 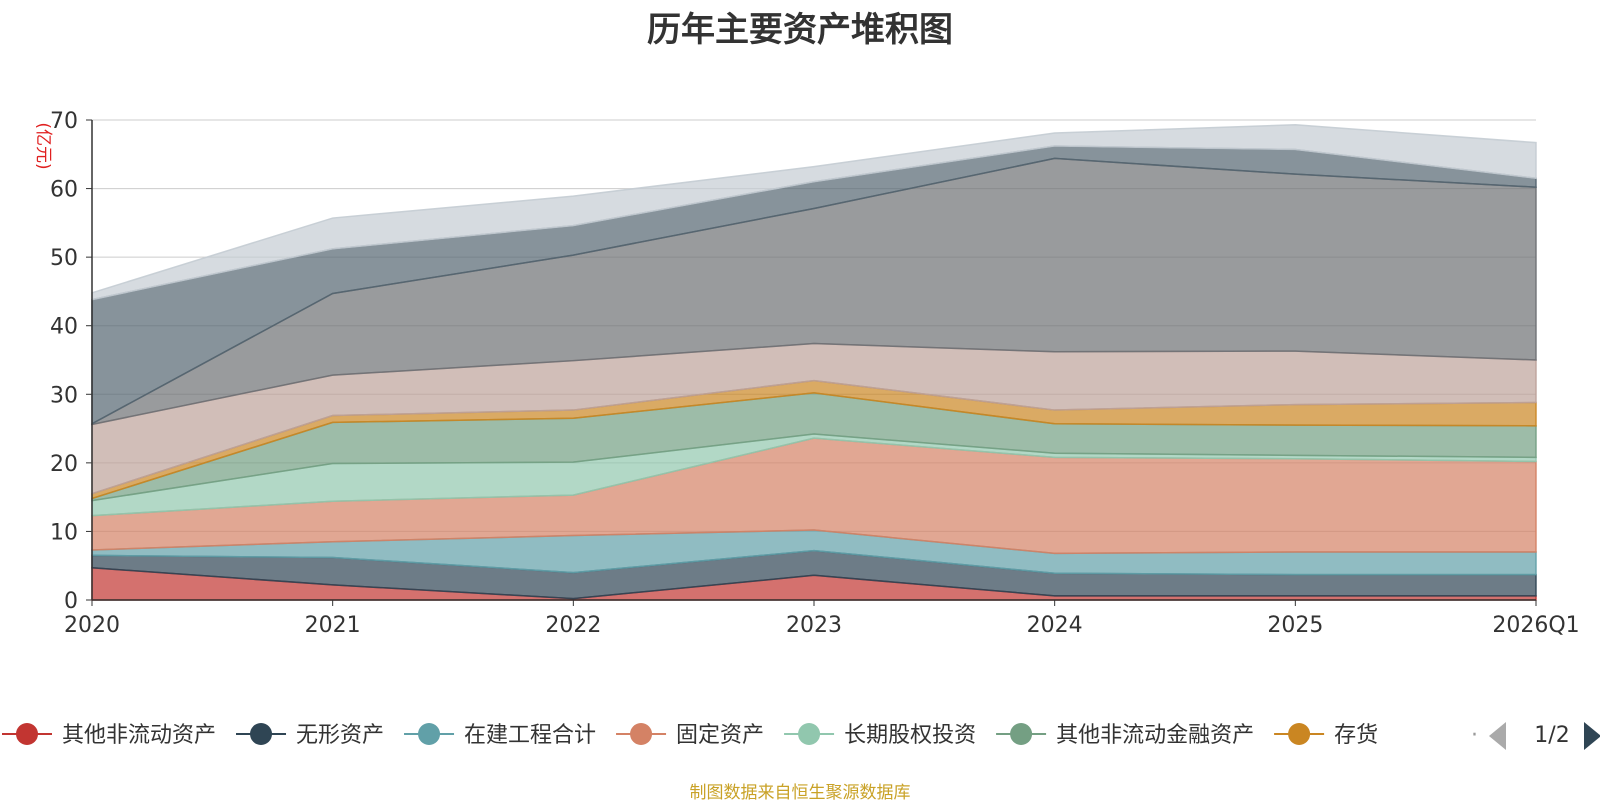 What do you see at coordinates (530, 735) in the screenshot?
I see `legend-label: 在建工程合计` at bounding box center [530, 735].